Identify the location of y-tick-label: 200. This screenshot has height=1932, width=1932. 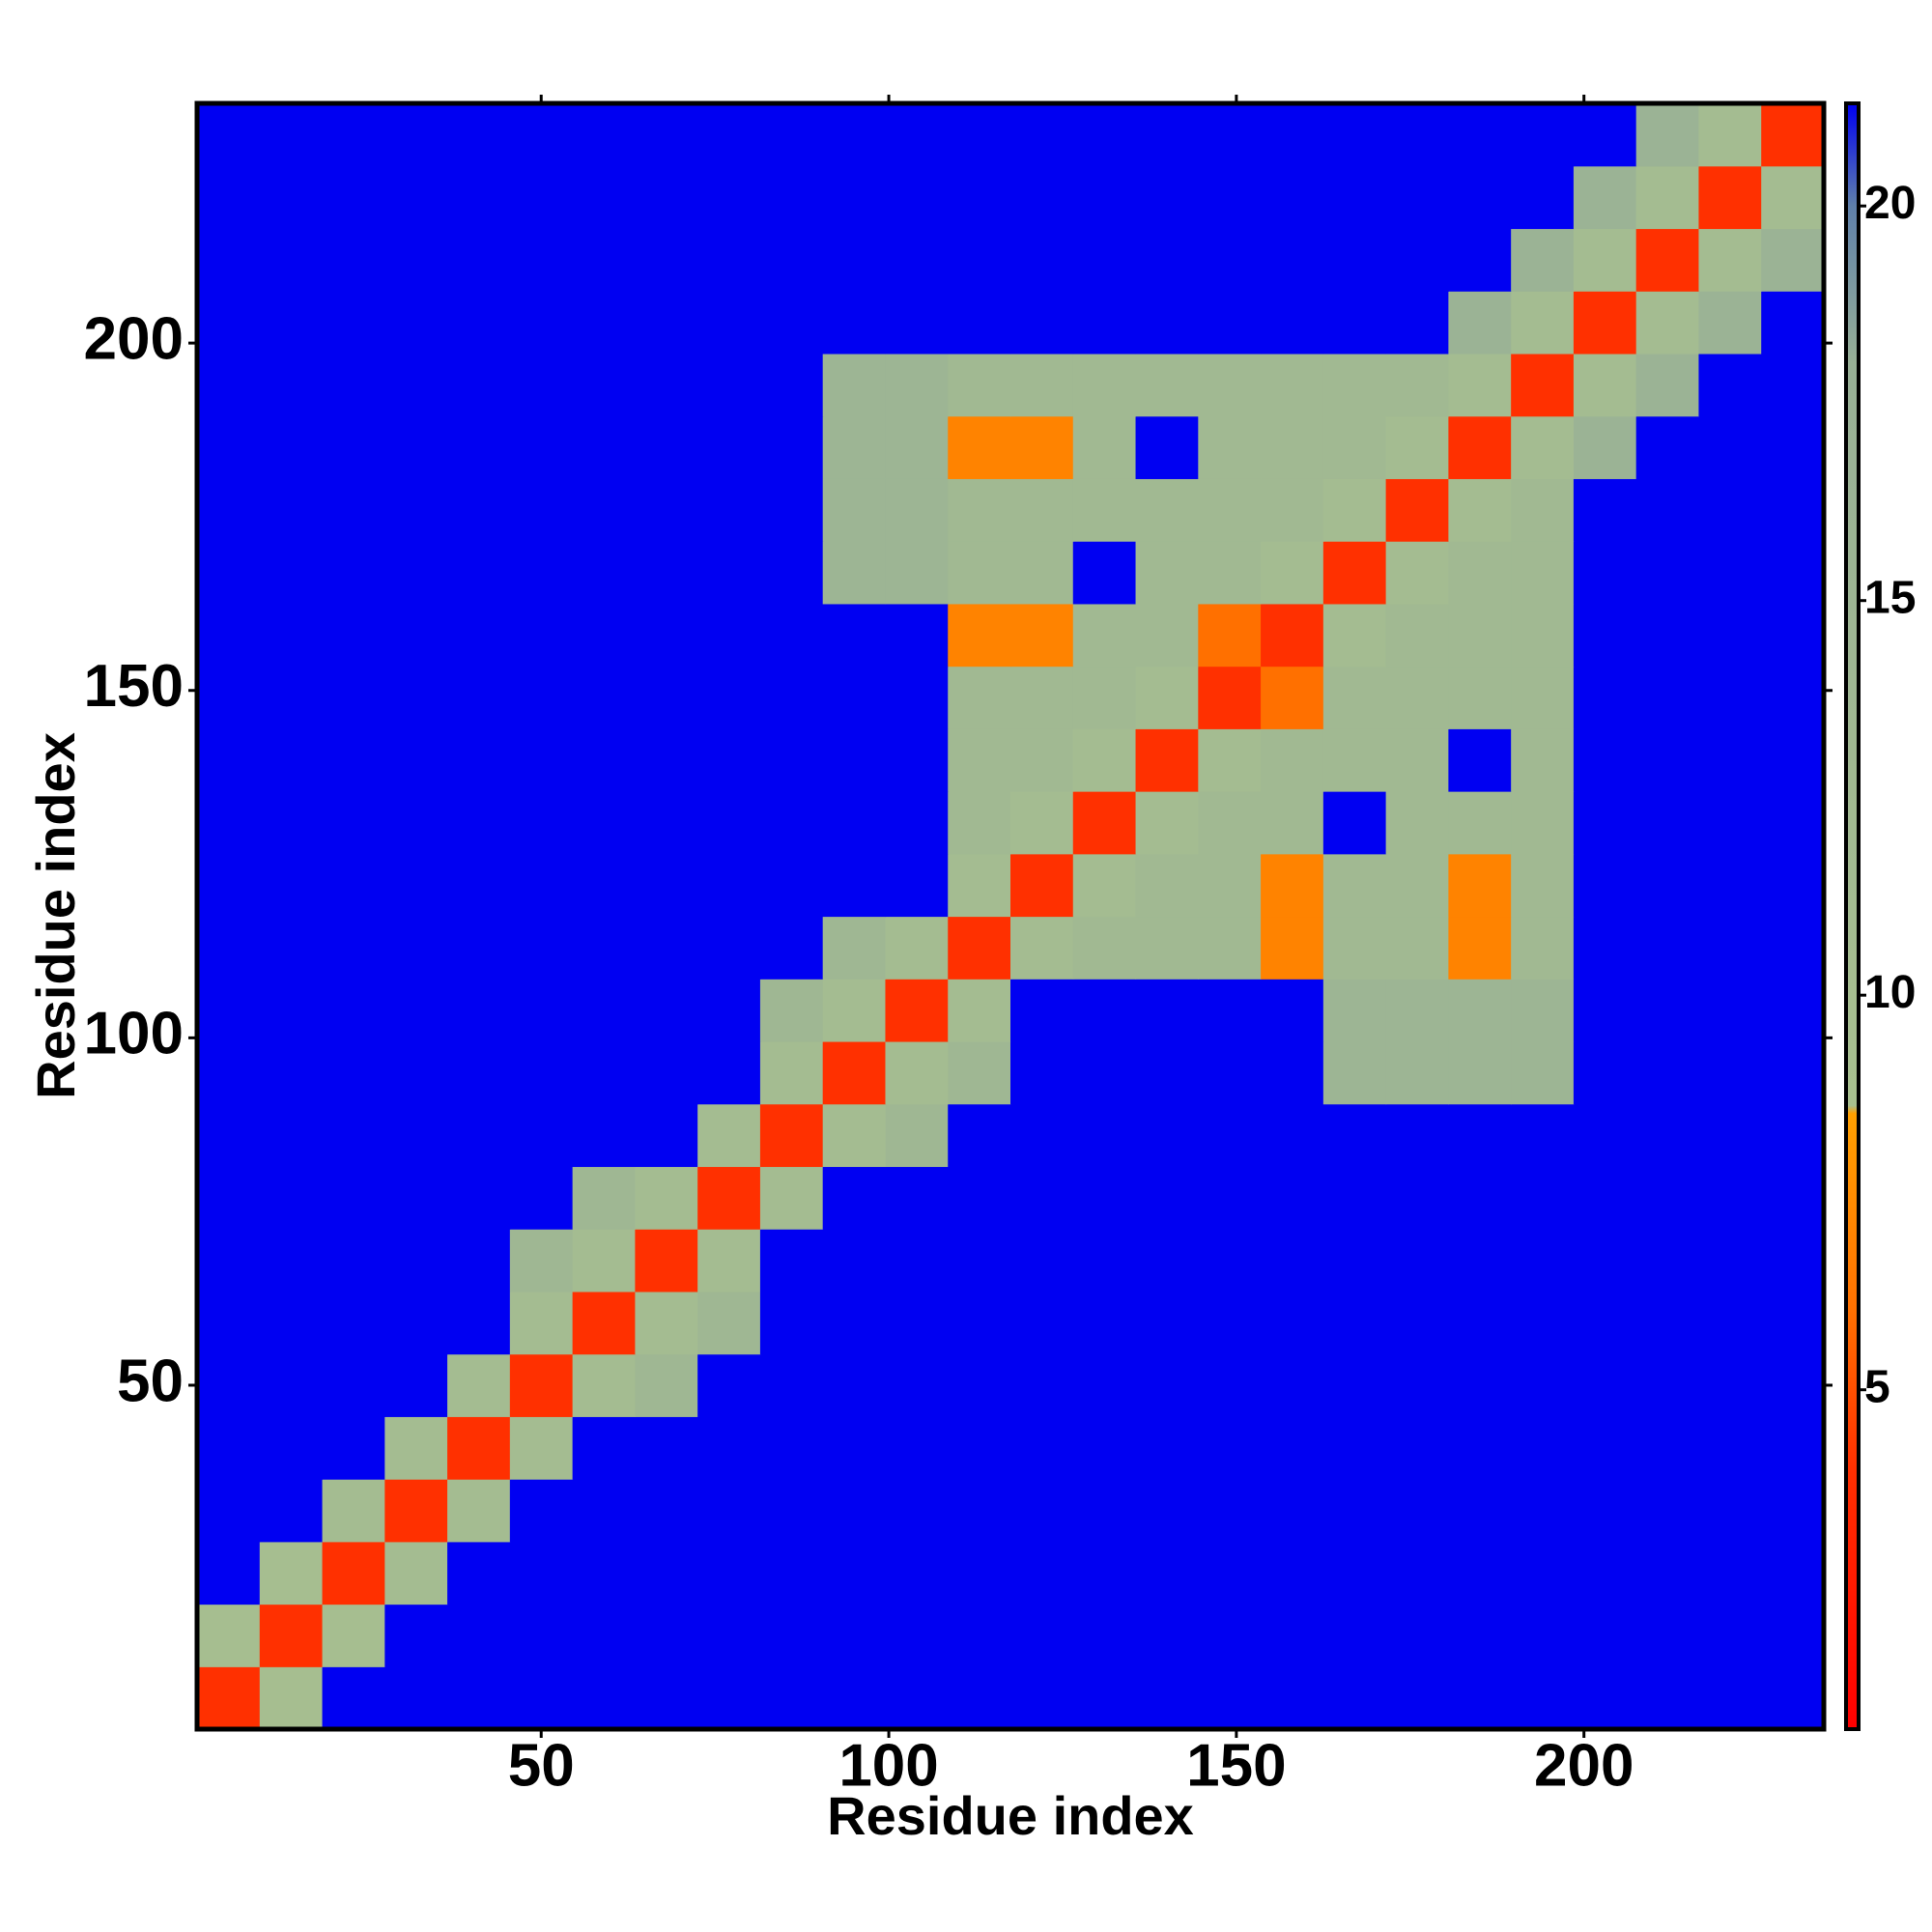
(134, 339).